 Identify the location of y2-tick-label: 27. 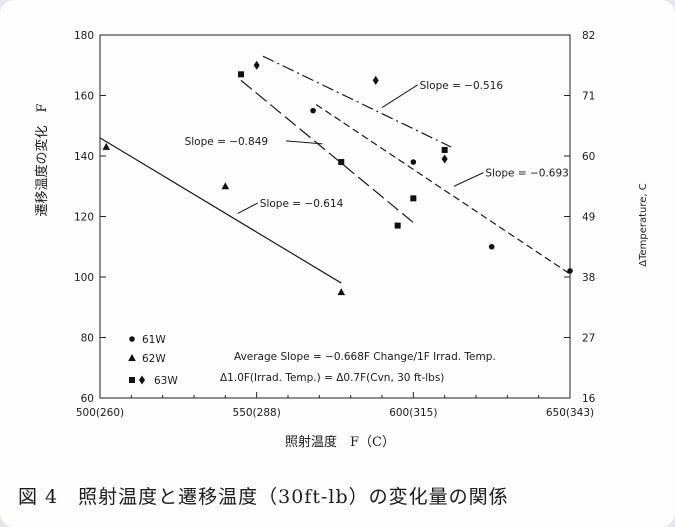
(588, 339).